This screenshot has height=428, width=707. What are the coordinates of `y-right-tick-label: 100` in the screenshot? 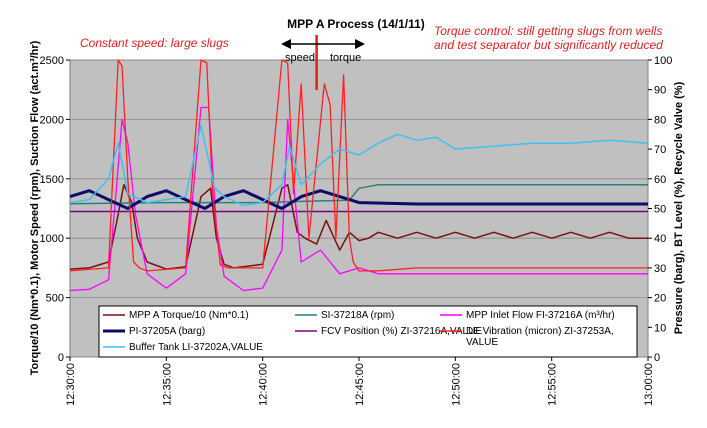 It's located at (663, 61).